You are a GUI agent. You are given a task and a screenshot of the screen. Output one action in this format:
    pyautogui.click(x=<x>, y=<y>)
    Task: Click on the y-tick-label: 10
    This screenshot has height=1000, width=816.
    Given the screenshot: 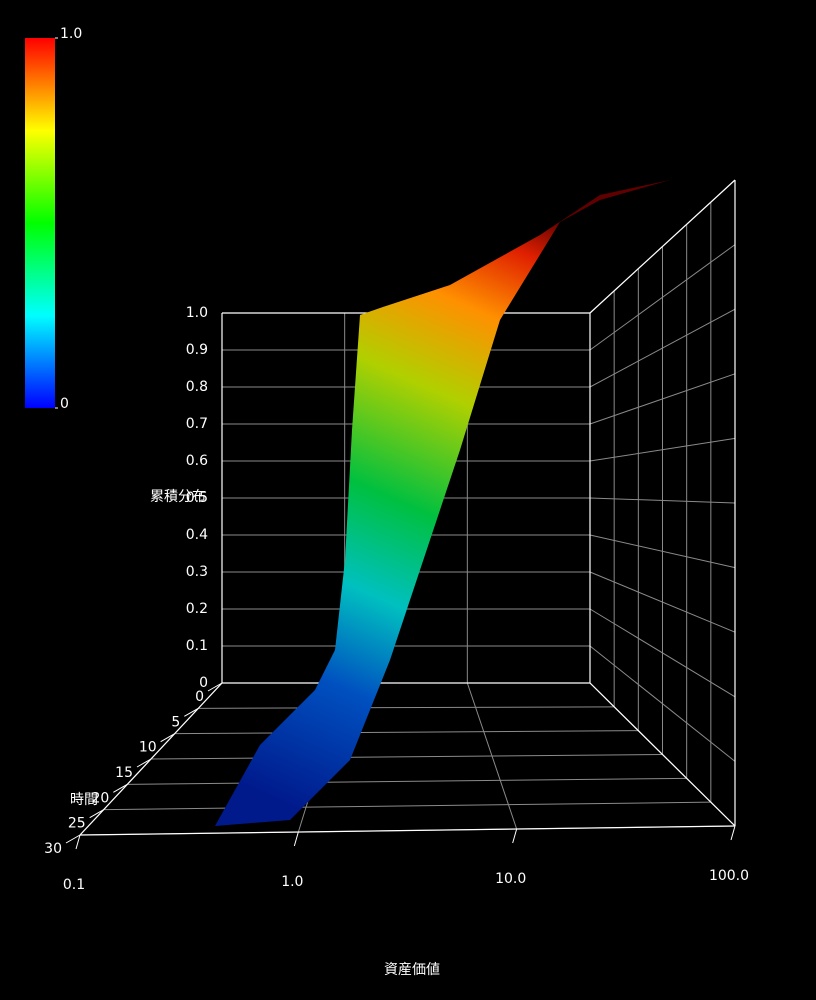 What is the action you would take?
    pyautogui.click(x=148, y=748)
    